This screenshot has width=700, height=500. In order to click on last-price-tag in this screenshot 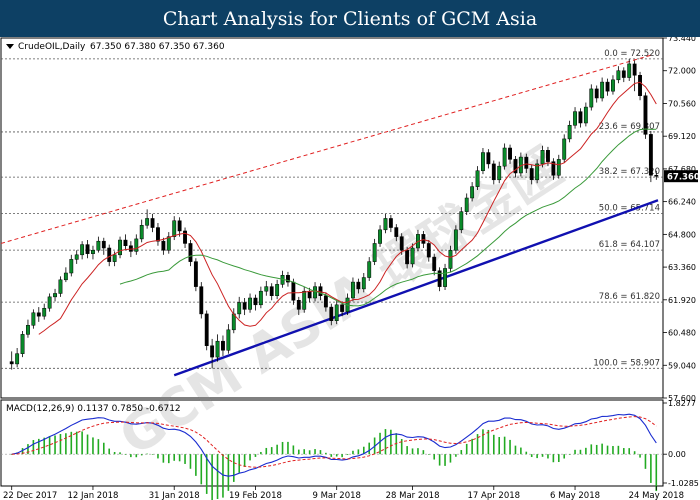, I will do `click(681, 176)`.